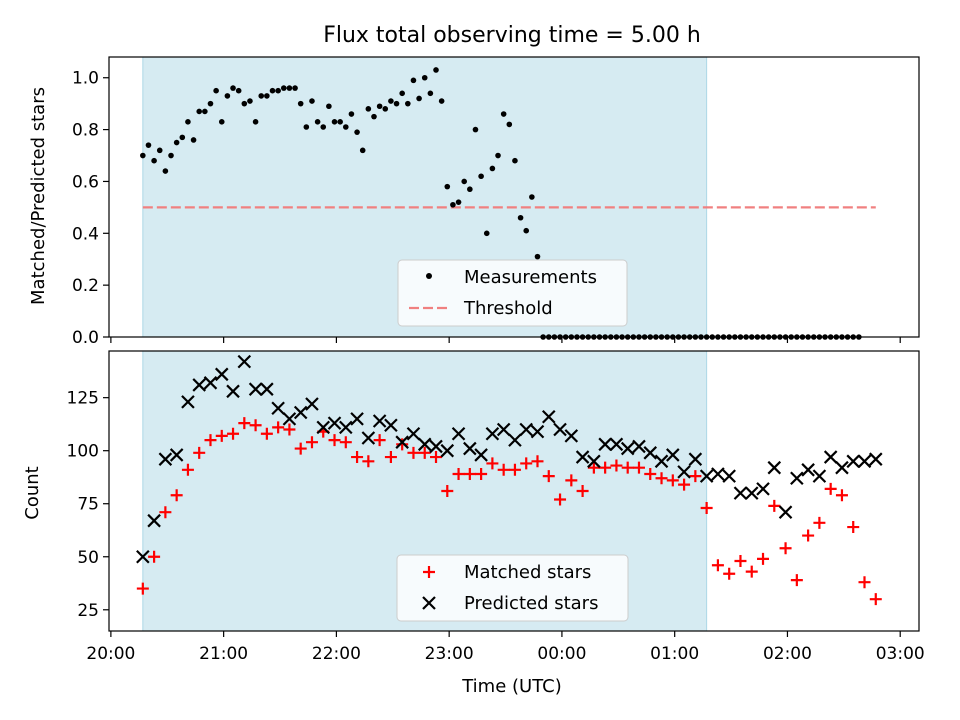 This screenshot has height=720, width=960. Describe the element at coordinates (674, 654) in the screenshot. I see `bottom-xtick-label: 01:00` at that location.